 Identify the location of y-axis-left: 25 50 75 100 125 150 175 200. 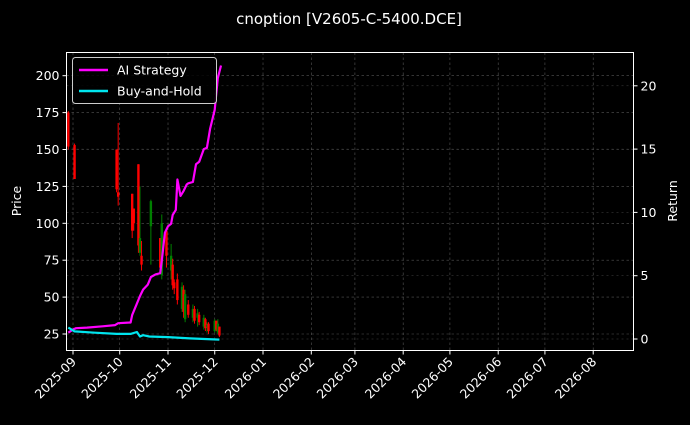
(51, 205).